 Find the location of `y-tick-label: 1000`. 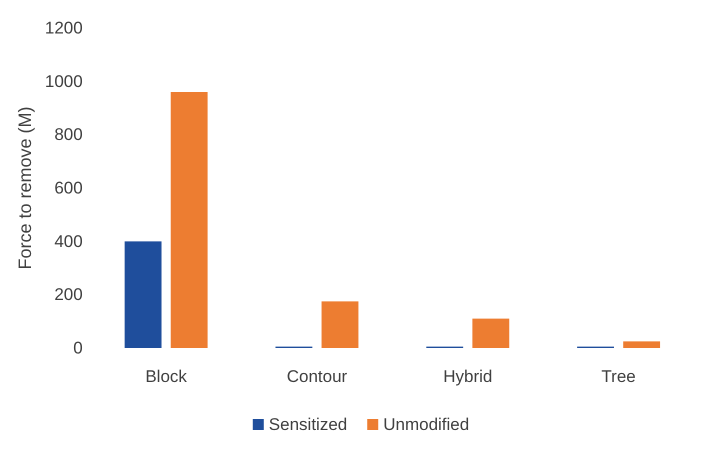

y-tick-label: 1000 is located at coordinates (63, 81).